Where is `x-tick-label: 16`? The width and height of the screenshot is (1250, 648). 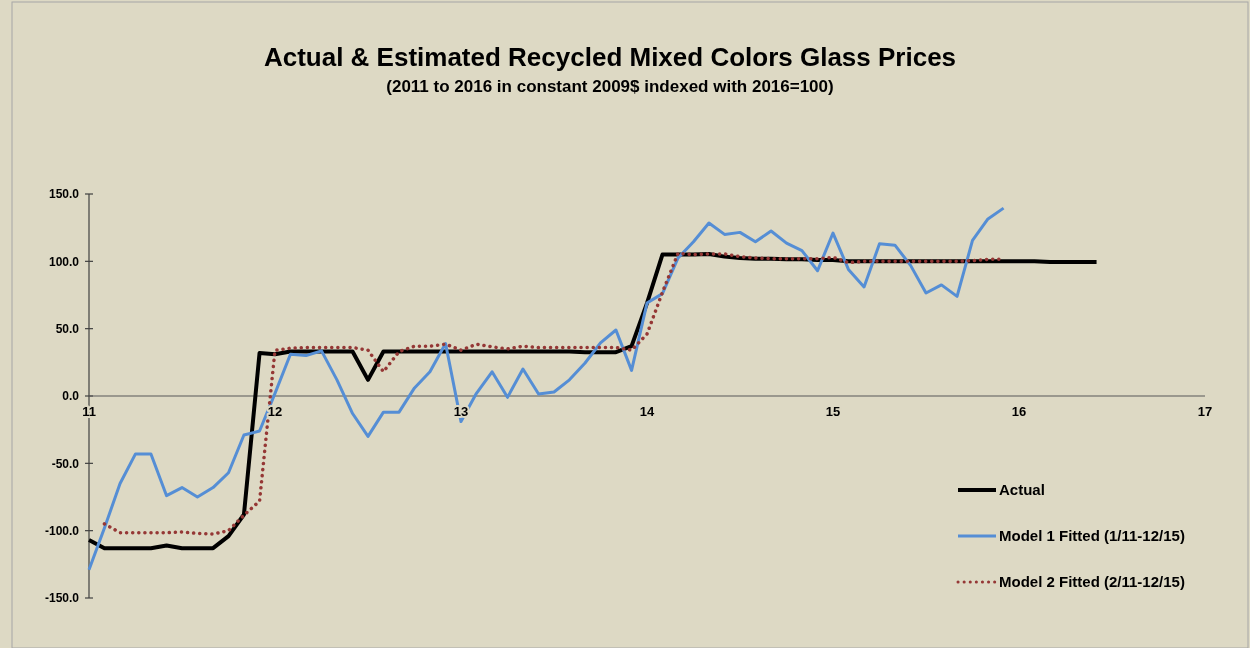
x-tick-label: 16 is located at coordinates (1019, 411).